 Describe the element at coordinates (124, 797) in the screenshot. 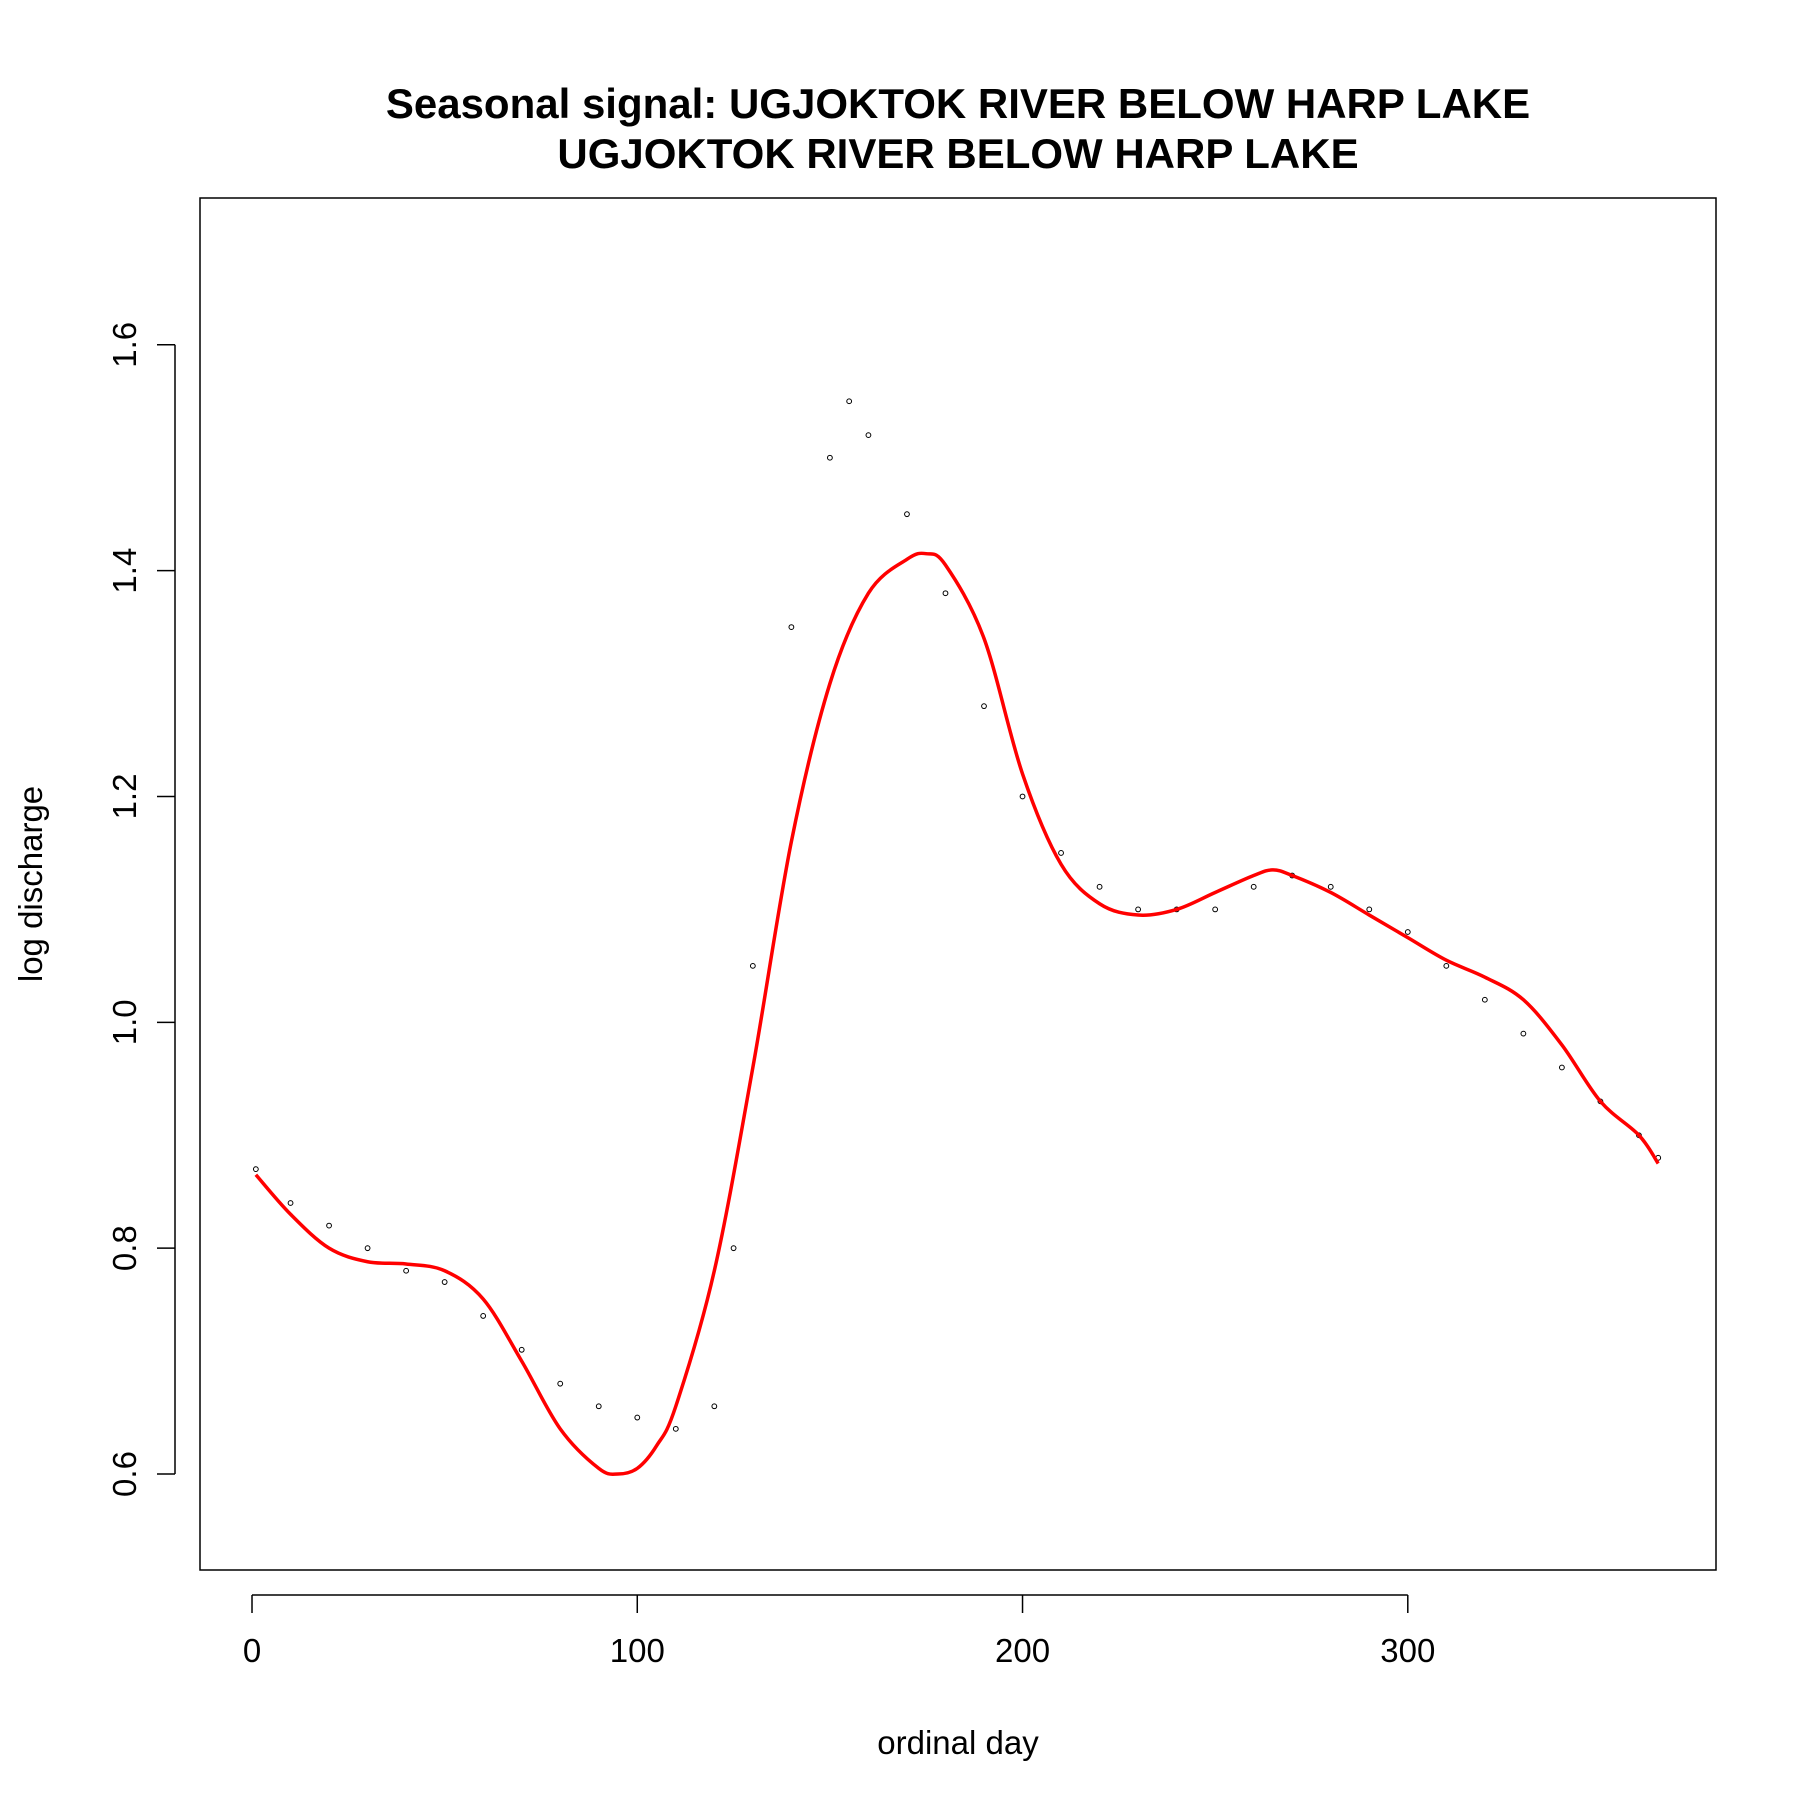

I see `y-tick-label: 1.2` at that location.